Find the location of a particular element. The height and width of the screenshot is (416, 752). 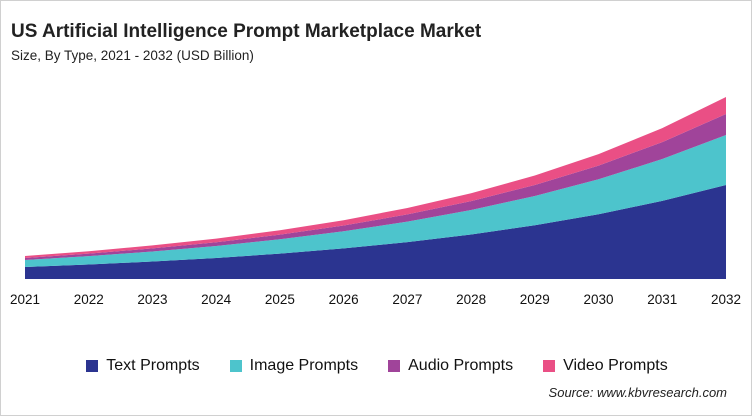

x-tick-label: 2023 is located at coordinates (152, 299).